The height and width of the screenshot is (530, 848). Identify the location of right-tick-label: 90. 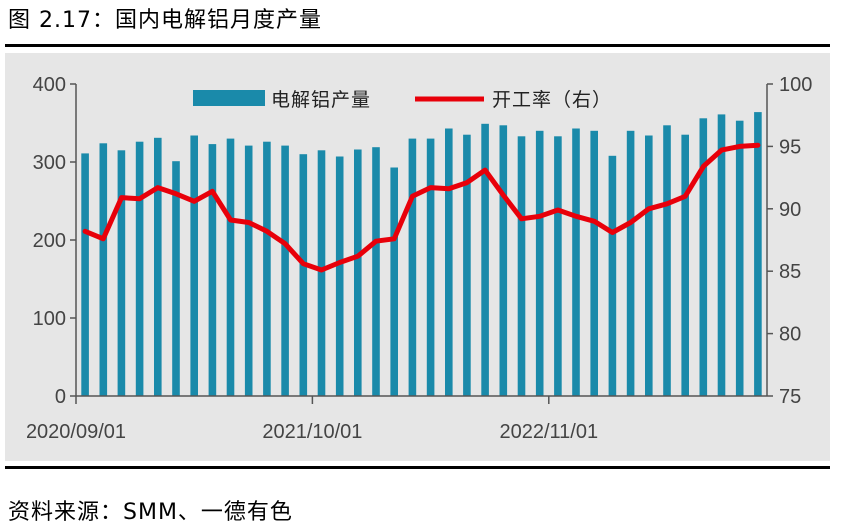
(790, 210).